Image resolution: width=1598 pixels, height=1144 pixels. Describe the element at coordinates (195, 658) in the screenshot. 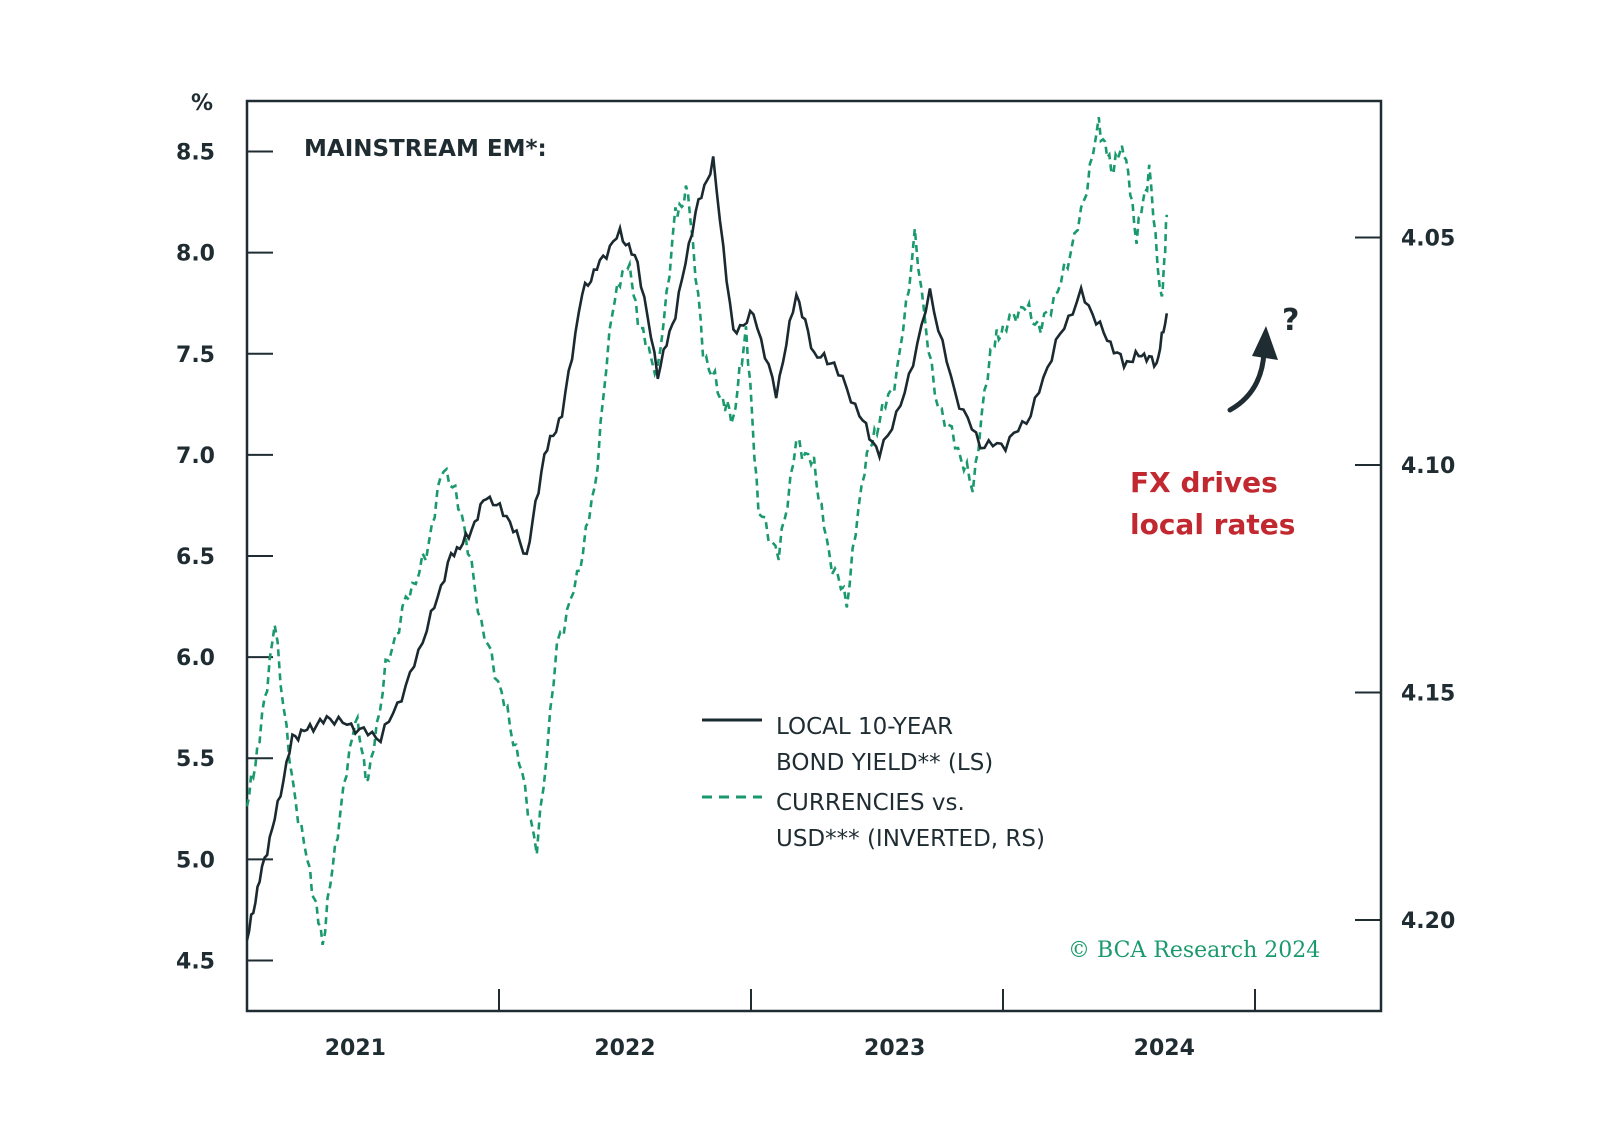

I see `left-tick-label: 6.0` at that location.